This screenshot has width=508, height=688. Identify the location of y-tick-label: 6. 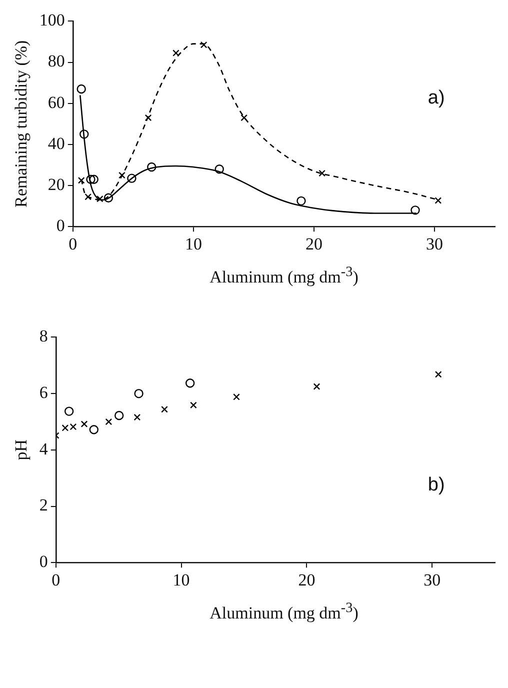
(43, 392).